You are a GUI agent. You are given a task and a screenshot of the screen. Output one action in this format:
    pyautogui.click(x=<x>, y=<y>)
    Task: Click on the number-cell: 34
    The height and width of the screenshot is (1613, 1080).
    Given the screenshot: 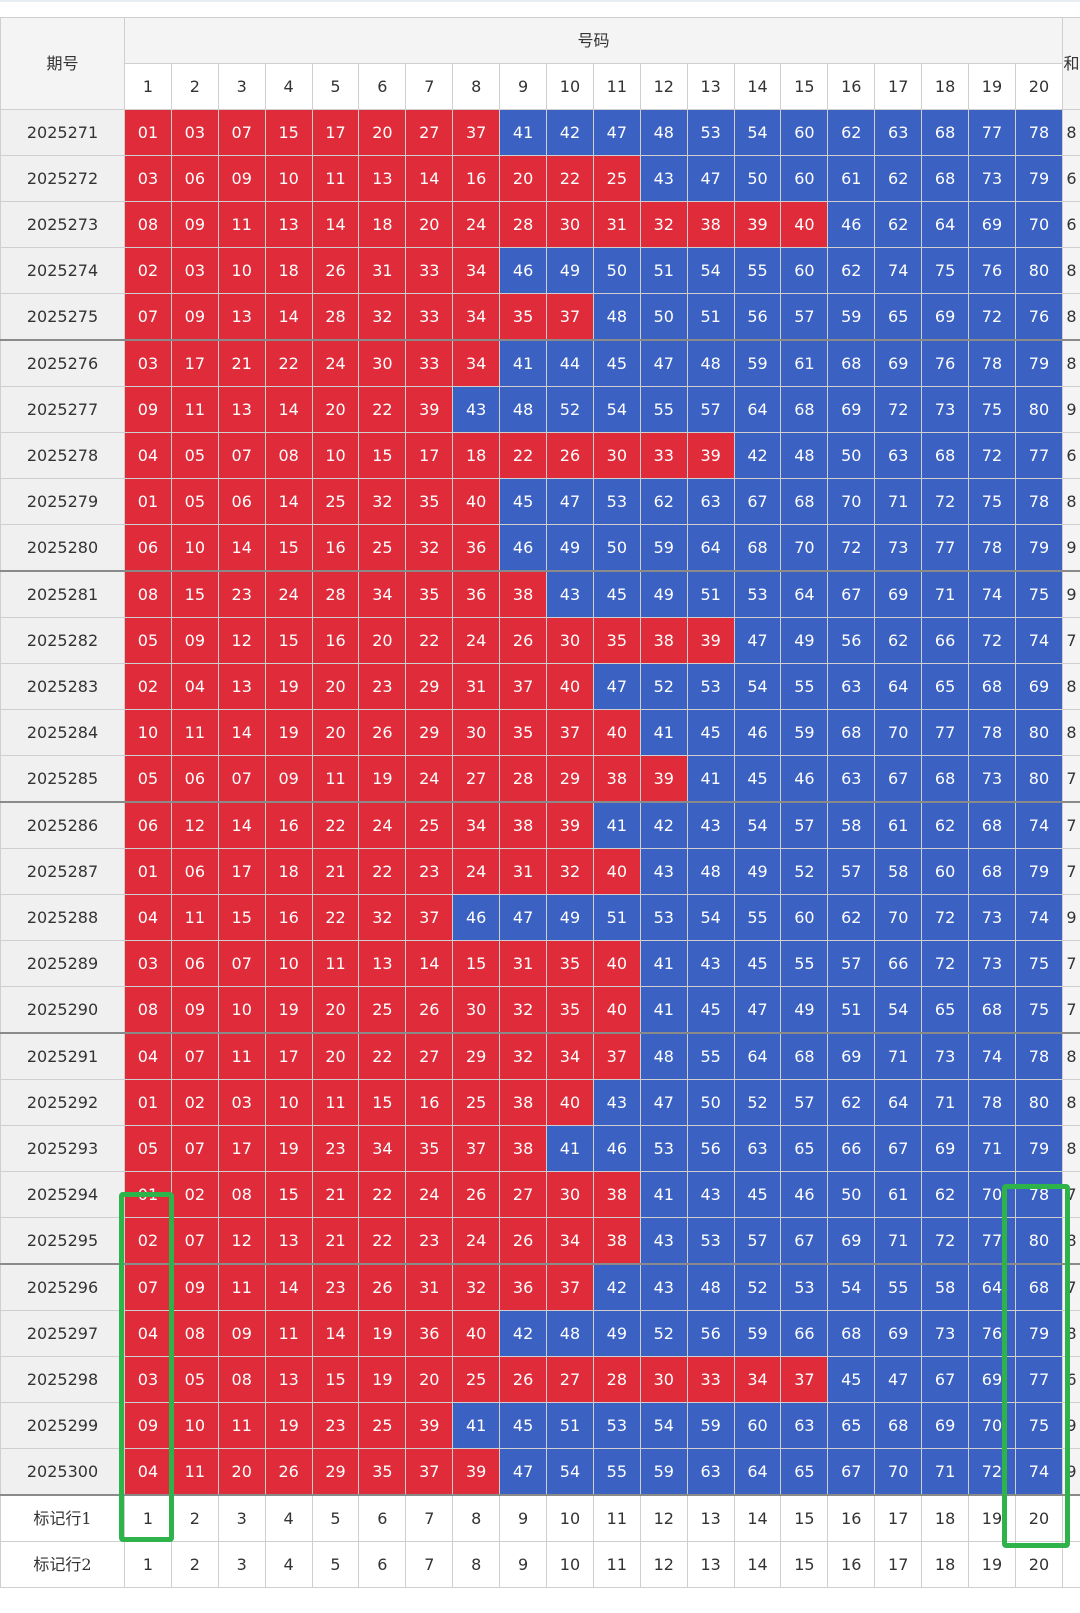 What is the action you would take?
    pyautogui.click(x=382, y=594)
    